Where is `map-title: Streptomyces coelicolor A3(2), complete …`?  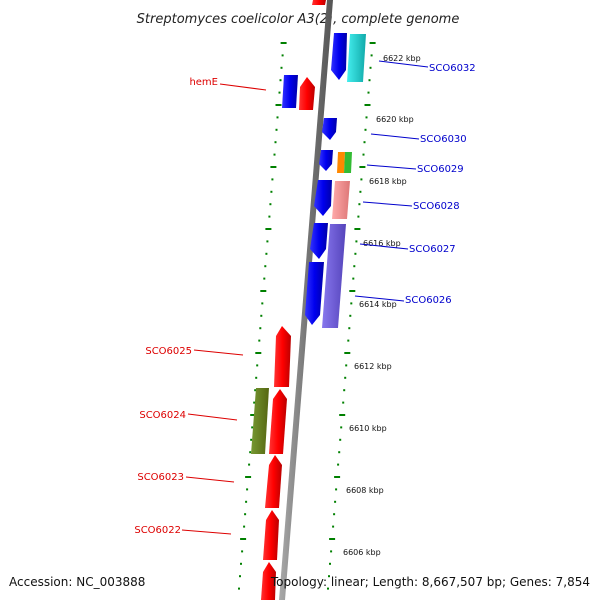 map-title: Streptomyces coelicolor A3(2), complete … is located at coordinates (298, 19).